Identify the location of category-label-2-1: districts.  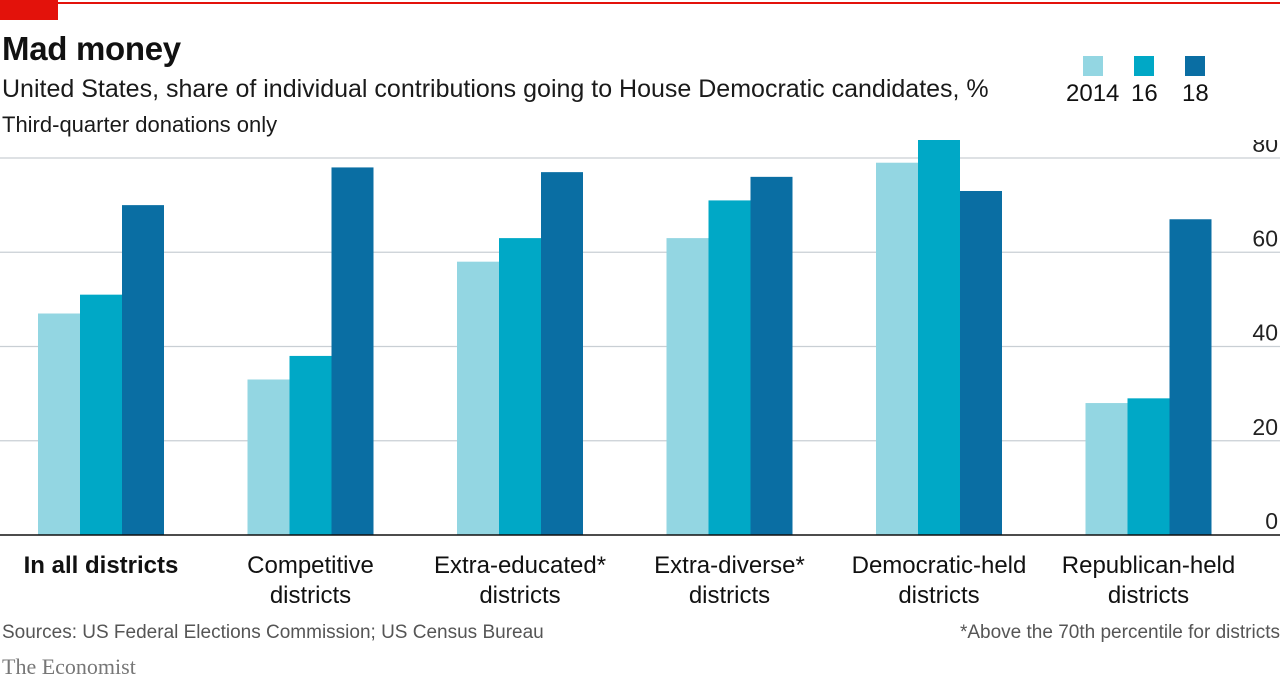
(519, 595).